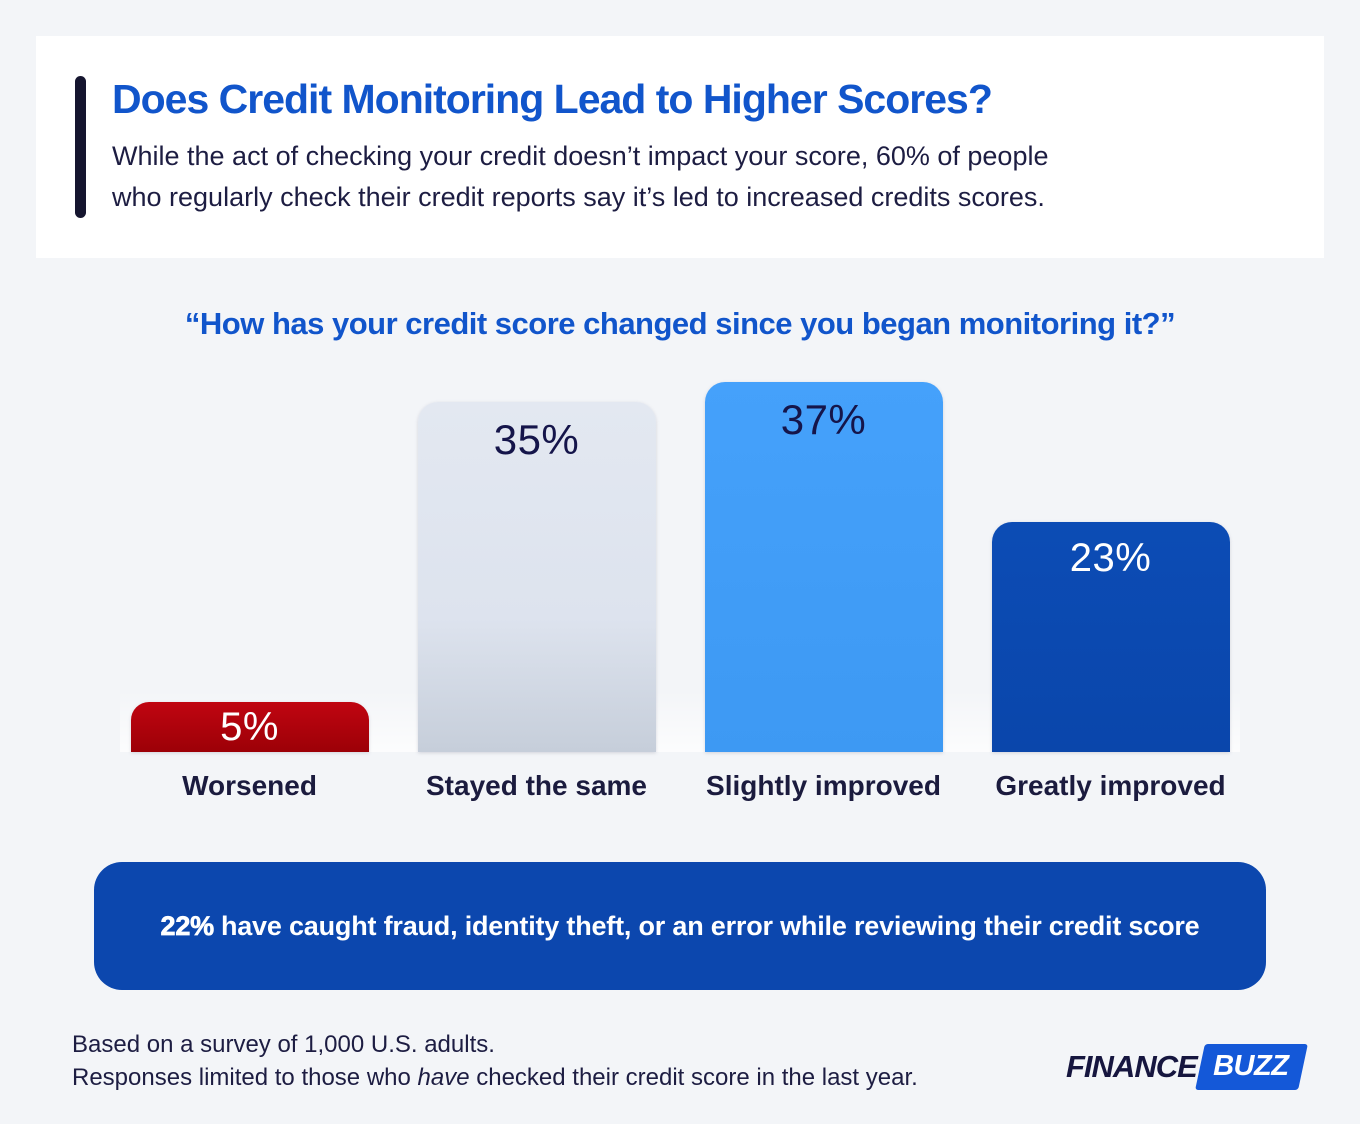  I want to click on bar-value-label: 5%, so click(249, 726).